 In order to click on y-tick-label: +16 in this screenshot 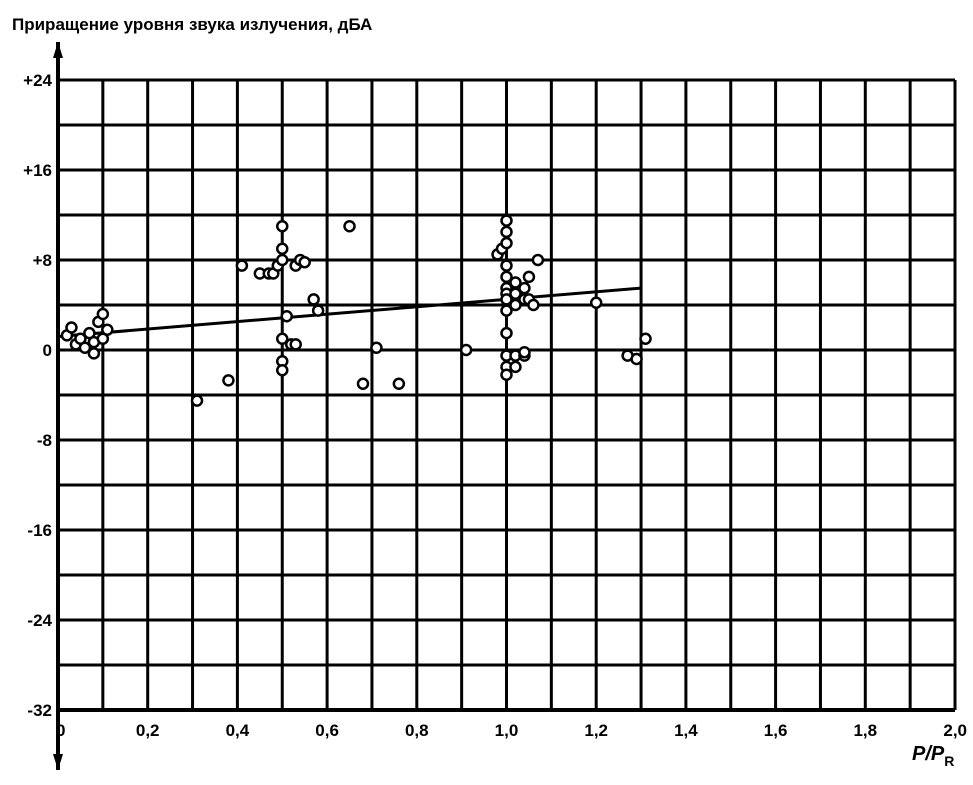, I will do `click(37, 170)`.